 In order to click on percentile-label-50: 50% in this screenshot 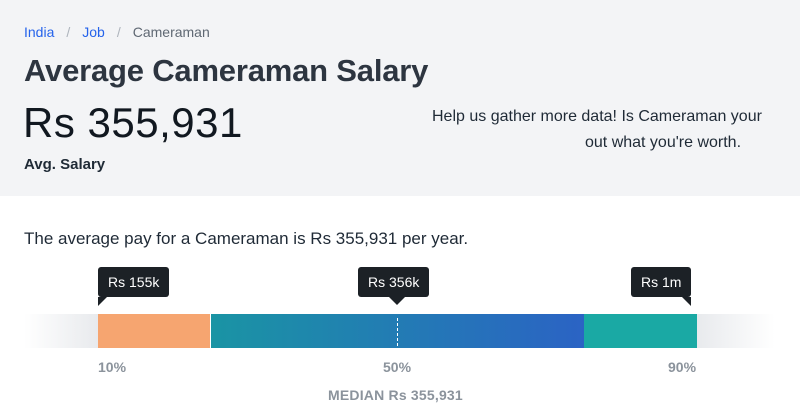, I will do `click(397, 367)`.